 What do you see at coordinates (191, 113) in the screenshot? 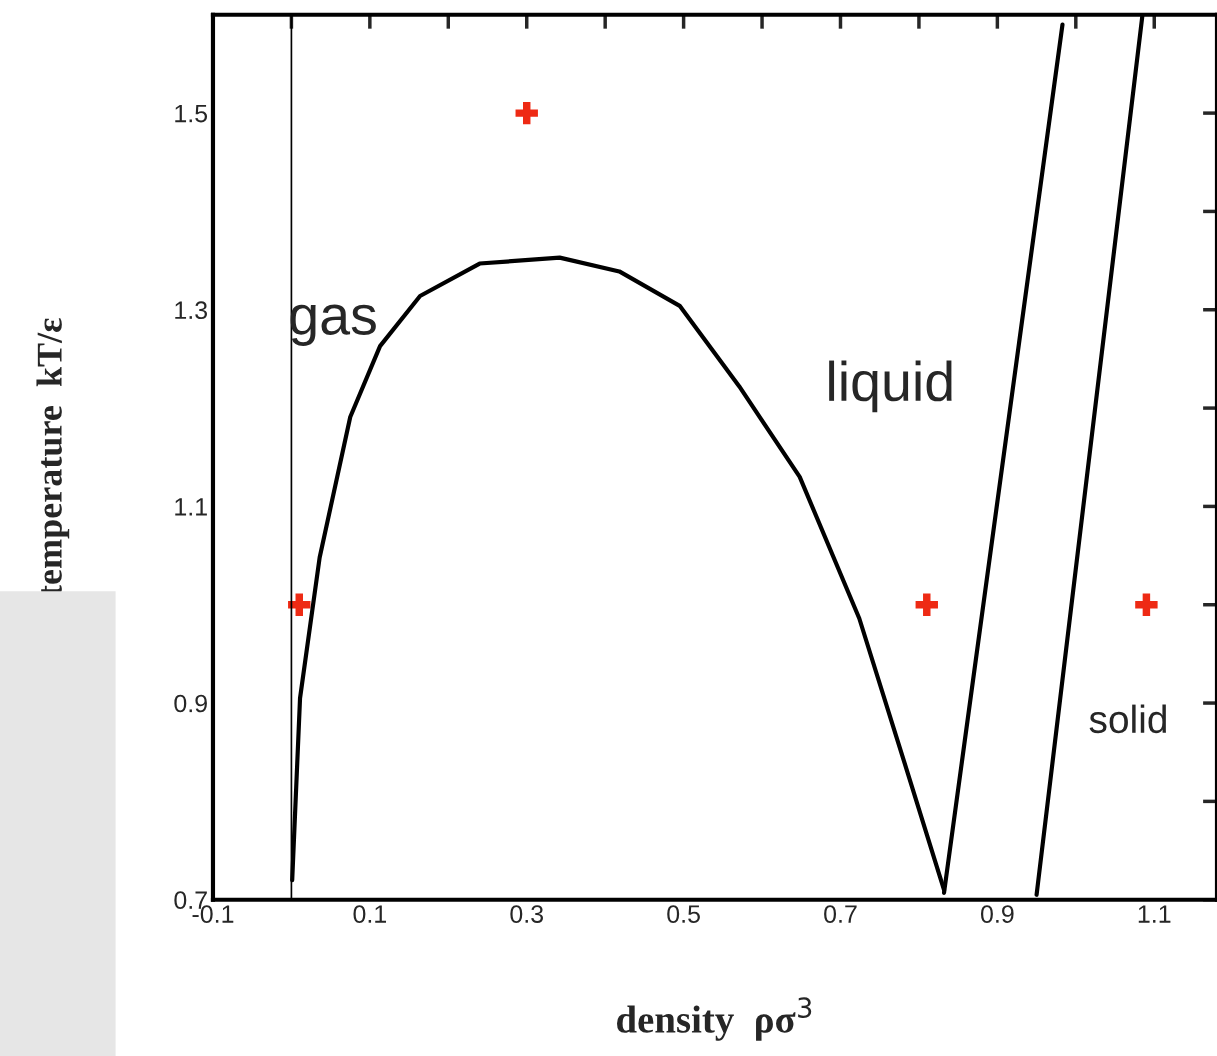
I see `y-tick-label: 1.5` at bounding box center [191, 113].